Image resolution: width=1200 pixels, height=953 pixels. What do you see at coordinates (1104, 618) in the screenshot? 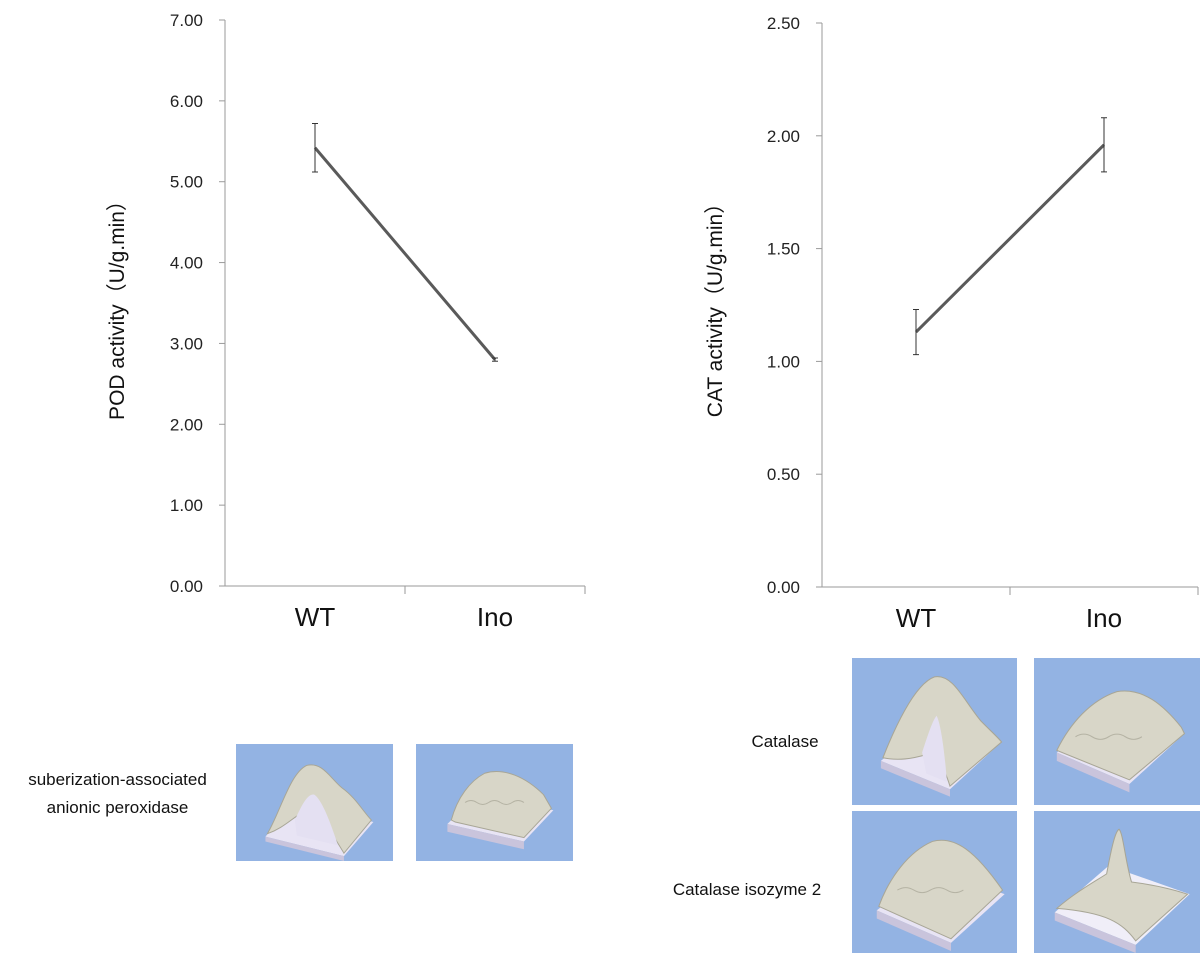
I see `cat-x-category-label: Ino` at bounding box center [1104, 618].